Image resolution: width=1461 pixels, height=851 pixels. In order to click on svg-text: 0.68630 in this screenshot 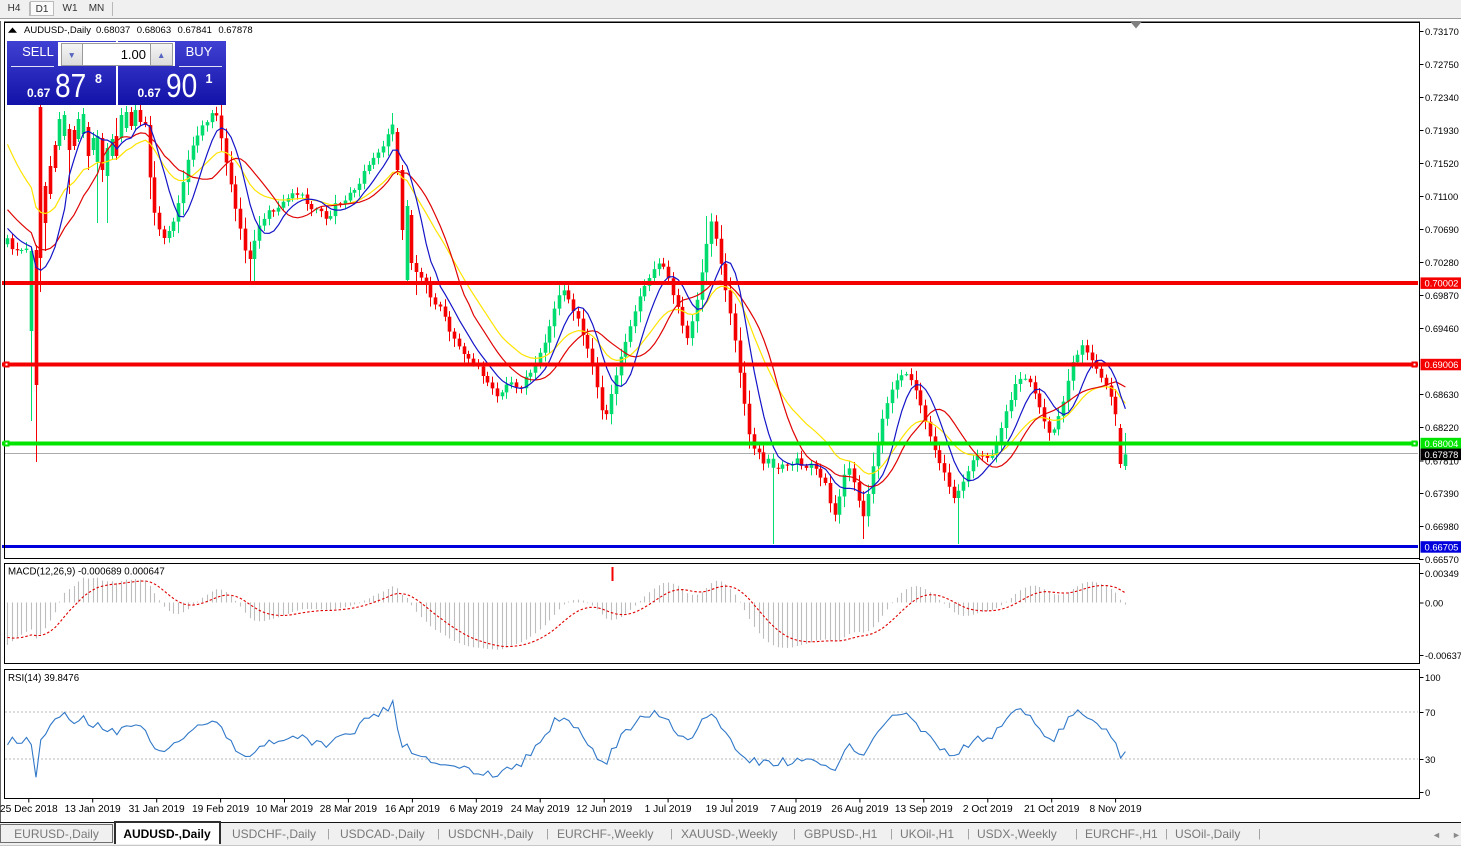, I will do `click(1442, 394)`.